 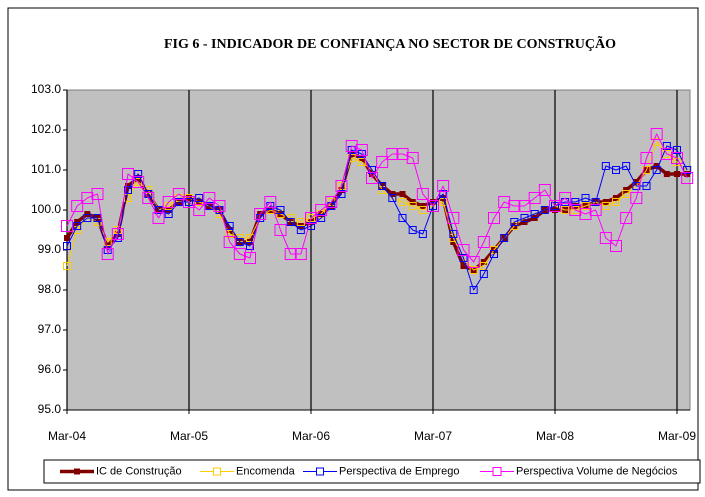 What do you see at coordinates (67, 436) in the screenshot?
I see `x-tick-label: Mar-04` at bounding box center [67, 436].